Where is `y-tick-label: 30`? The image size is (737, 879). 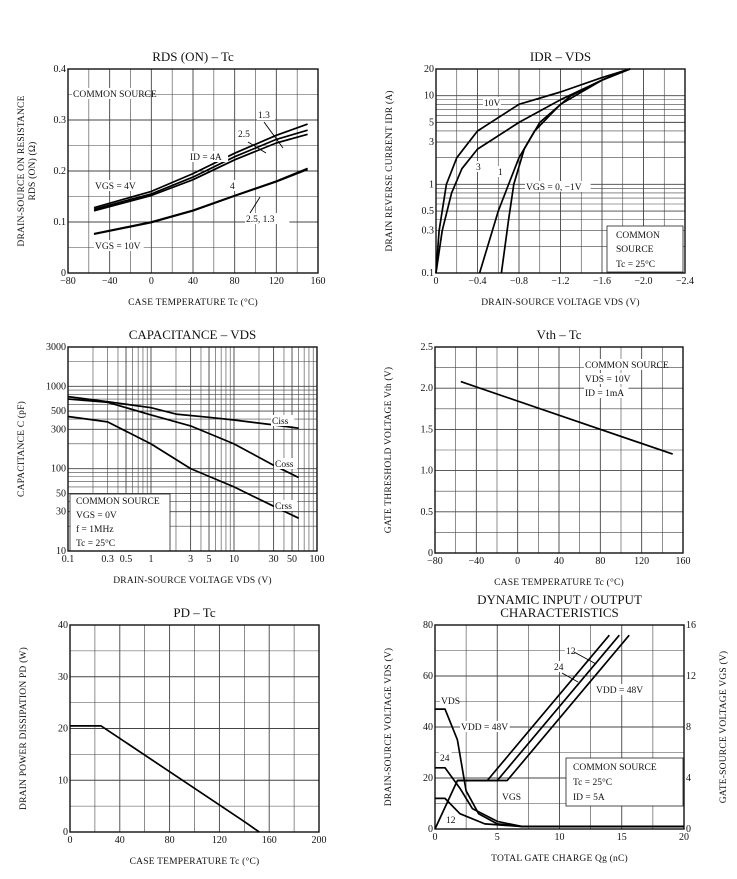
y-tick-label: 30 is located at coordinates (61, 512).